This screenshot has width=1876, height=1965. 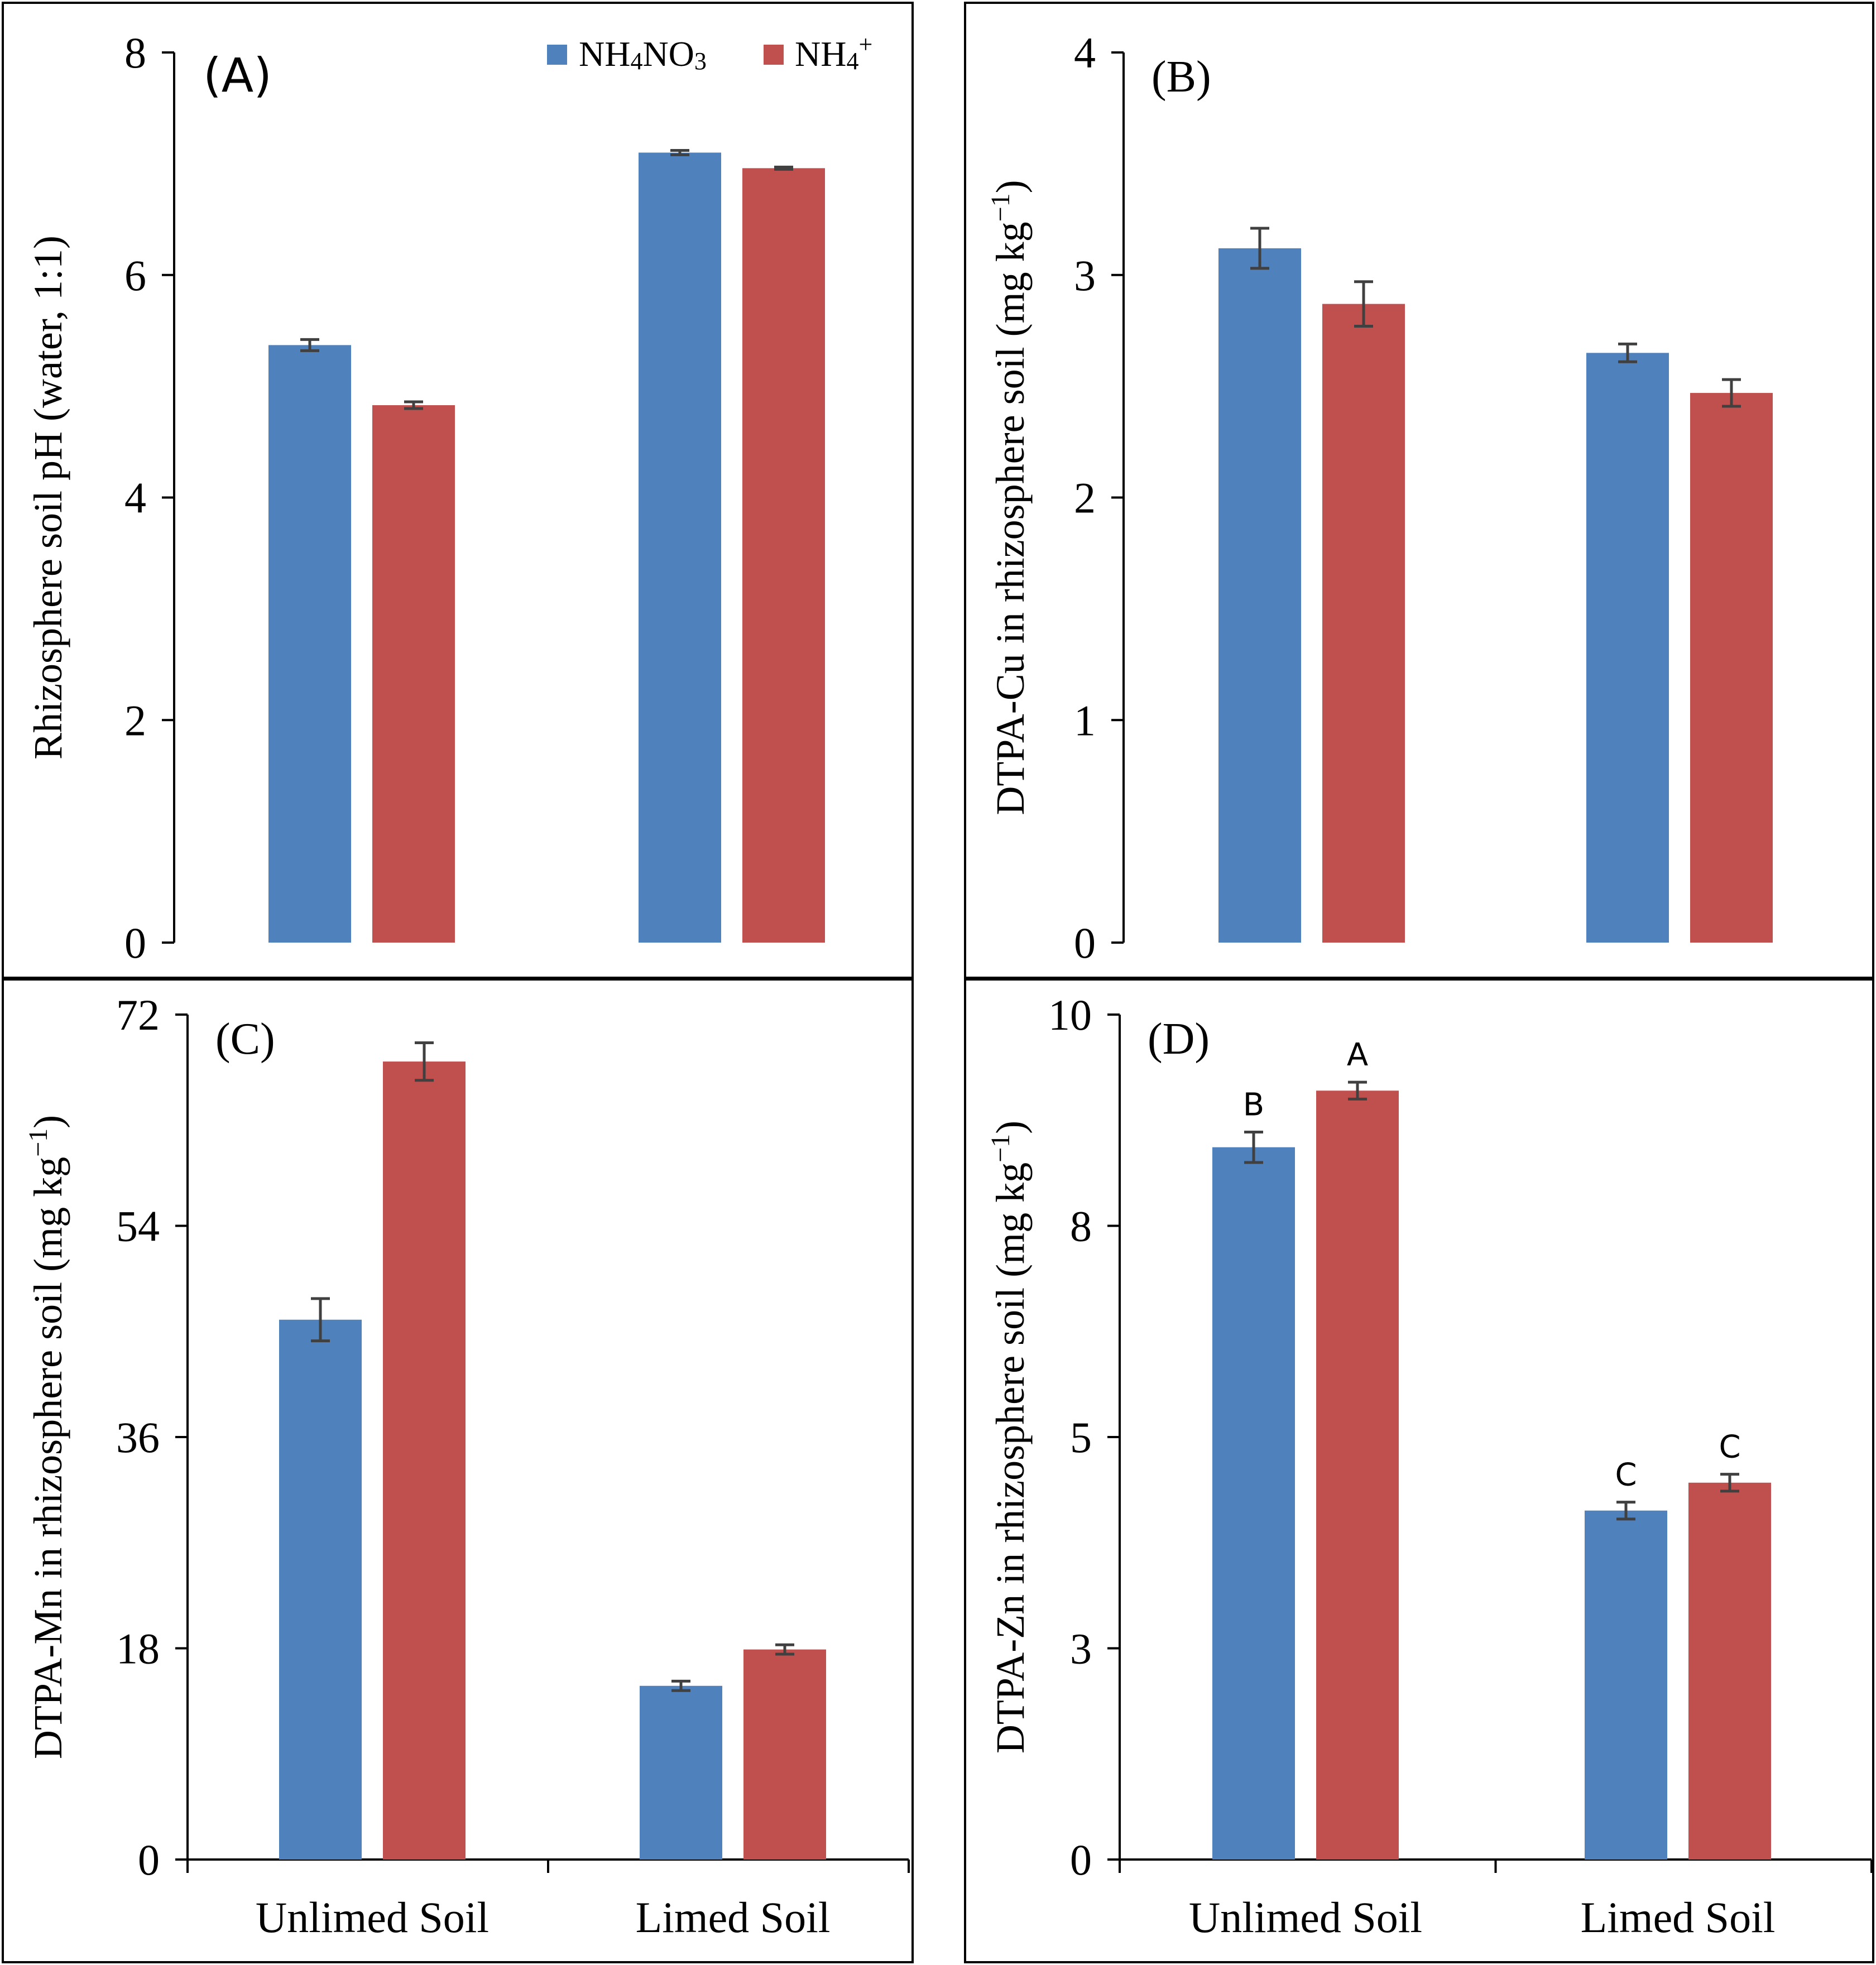 What do you see at coordinates (643, 55) in the screenshot?
I see `legend-label-nh4no3: NH4NO3` at bounding box center [643, 55].